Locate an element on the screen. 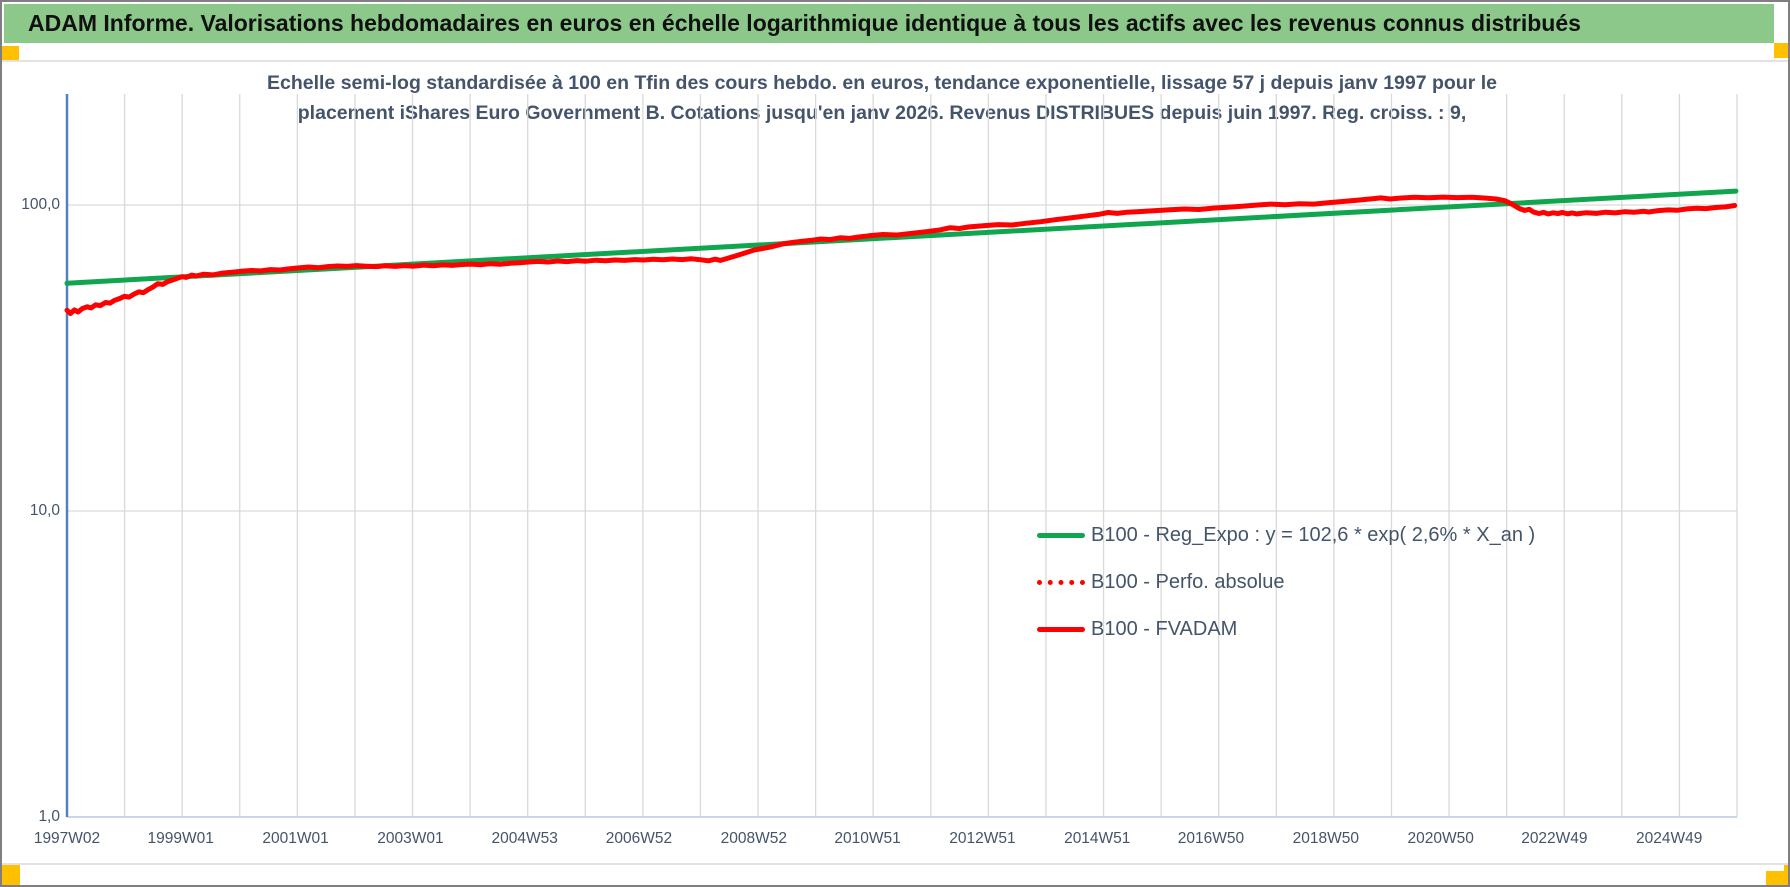 This screenshot has width=1790, height=887. x-axis-label: 2010W51 is located at coordinates (867, 838).